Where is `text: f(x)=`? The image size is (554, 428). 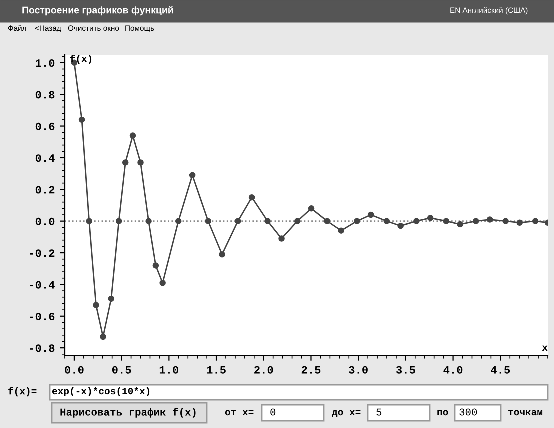
text: f(x)= is located at coordinates (22, 392).